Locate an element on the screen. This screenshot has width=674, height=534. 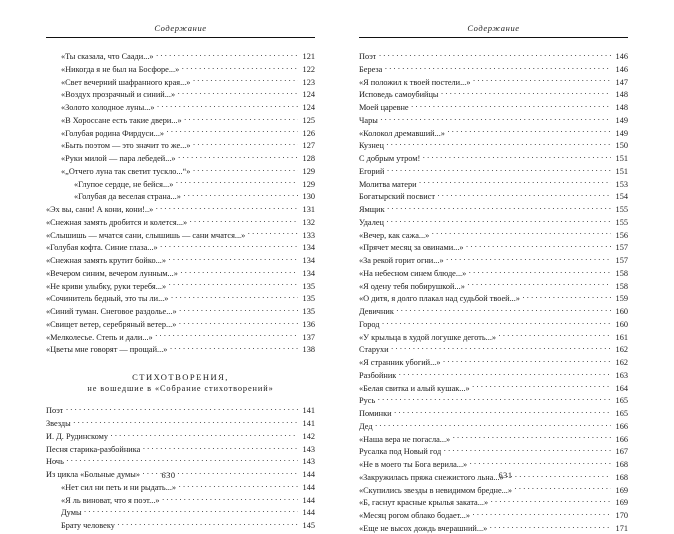
toc-entry-page-number: 143 is located at coordinates (308, 462).